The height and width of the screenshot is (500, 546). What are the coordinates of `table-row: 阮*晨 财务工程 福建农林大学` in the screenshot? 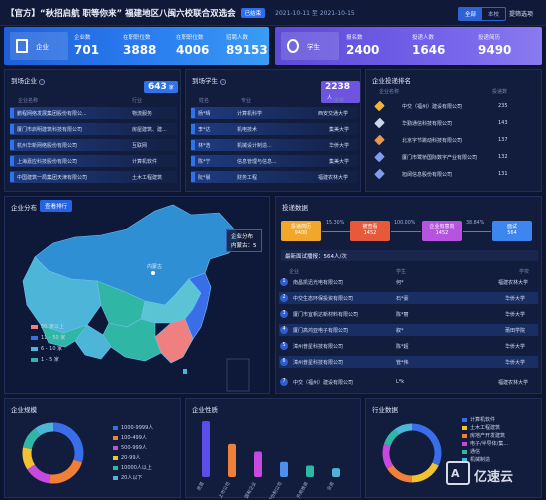 It's located at (274, 177).